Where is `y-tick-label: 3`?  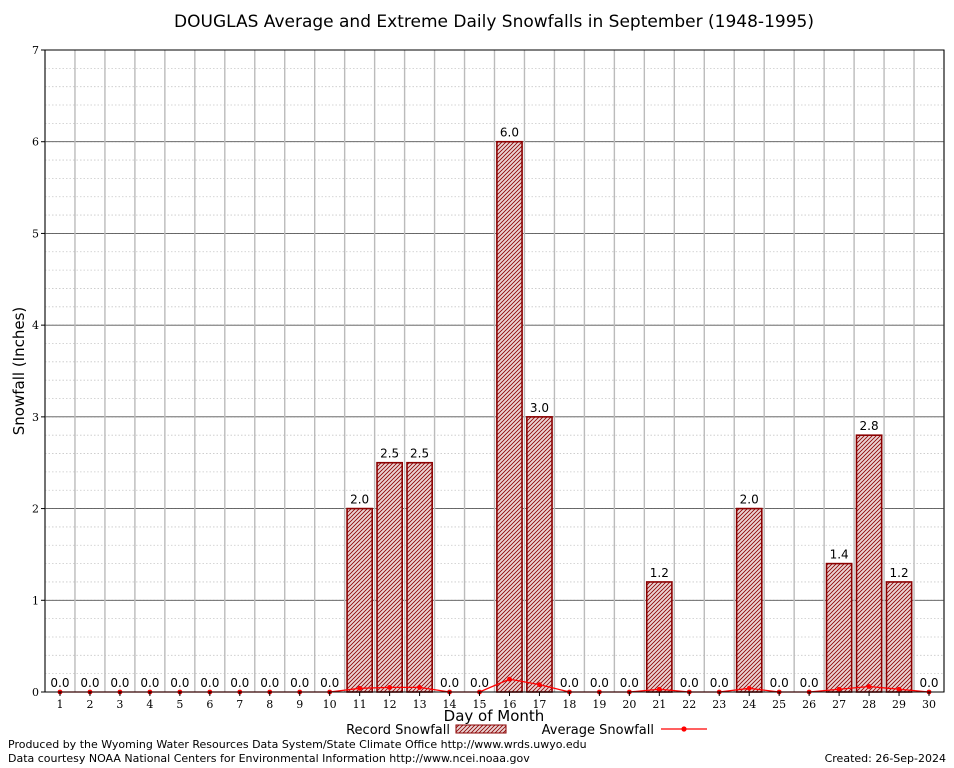 y-tick-label: 3 is located at coordinates (35, 417).